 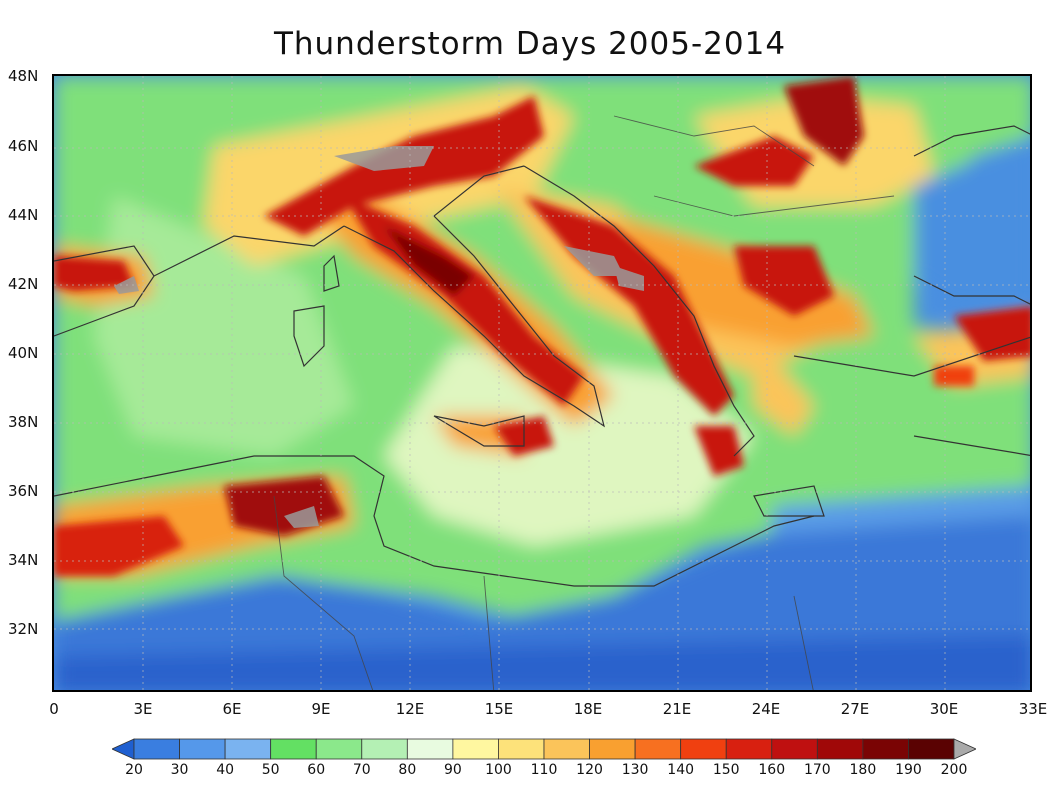 I want to click on colorbar-tick-label: 110, so click(x=544, y=770).